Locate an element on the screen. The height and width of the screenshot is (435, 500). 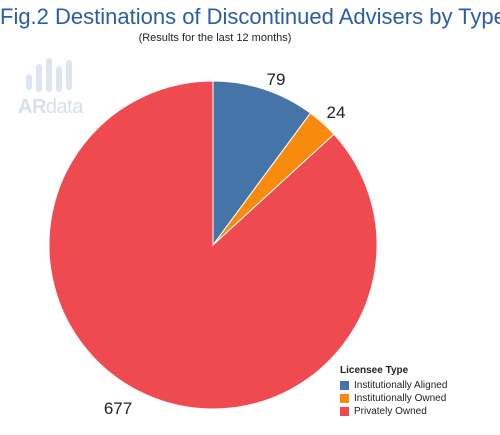
data-label-institutionally-owned: 24 is located at coordinates (336, 112).